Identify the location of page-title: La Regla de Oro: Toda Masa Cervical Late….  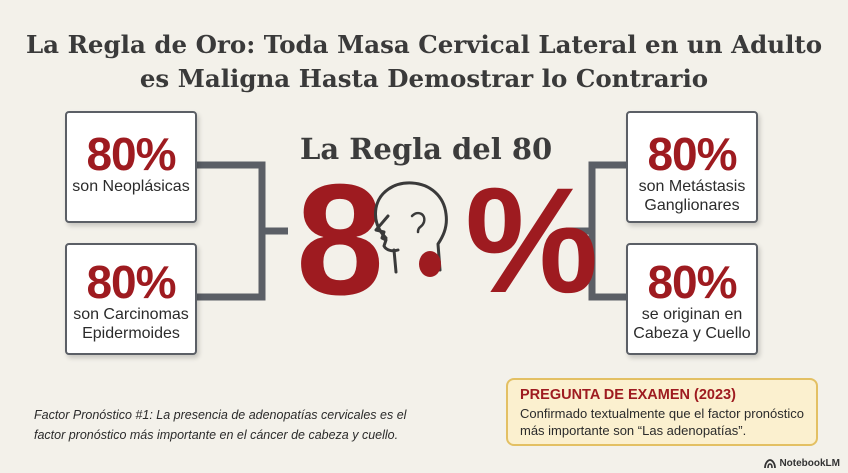
(424, 62).